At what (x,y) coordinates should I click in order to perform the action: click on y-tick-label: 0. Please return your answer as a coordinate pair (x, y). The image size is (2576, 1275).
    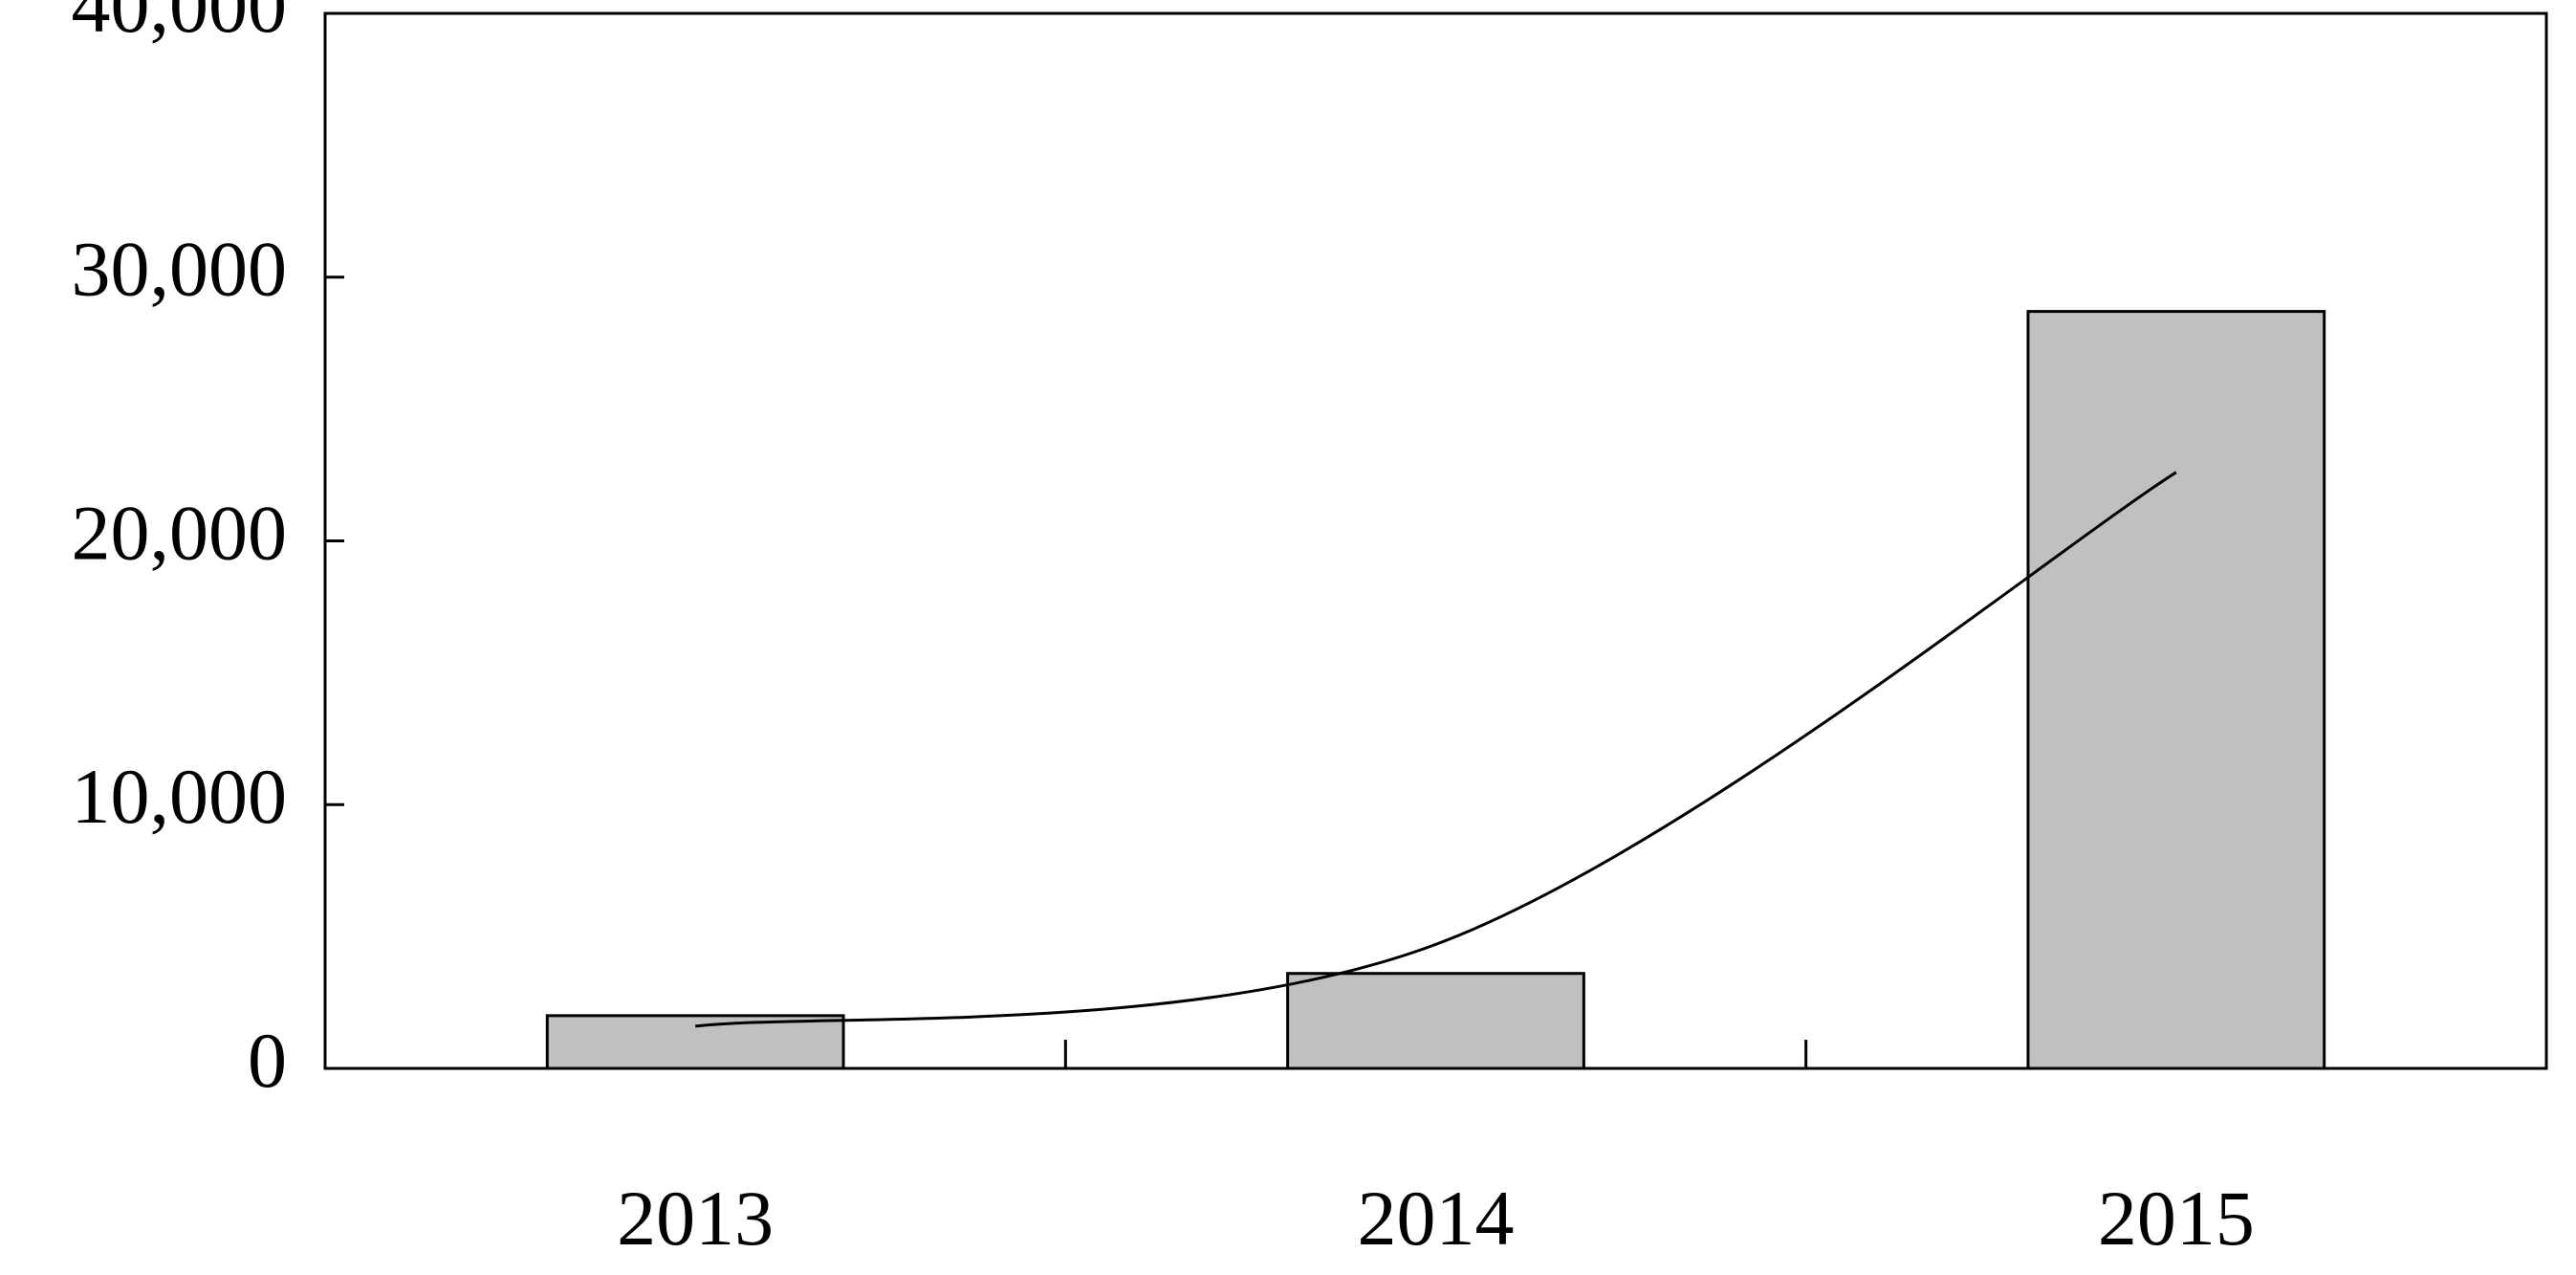
    Looking at the image, I should click on (267, 1060).